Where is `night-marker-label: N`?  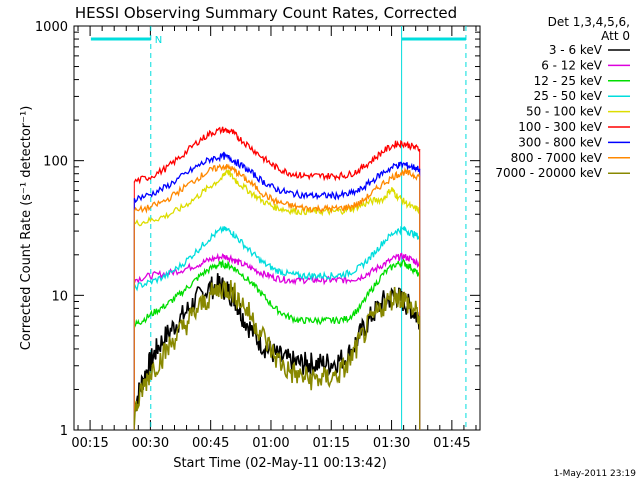
night-marker-label: N is located at coordinates (158, 40).